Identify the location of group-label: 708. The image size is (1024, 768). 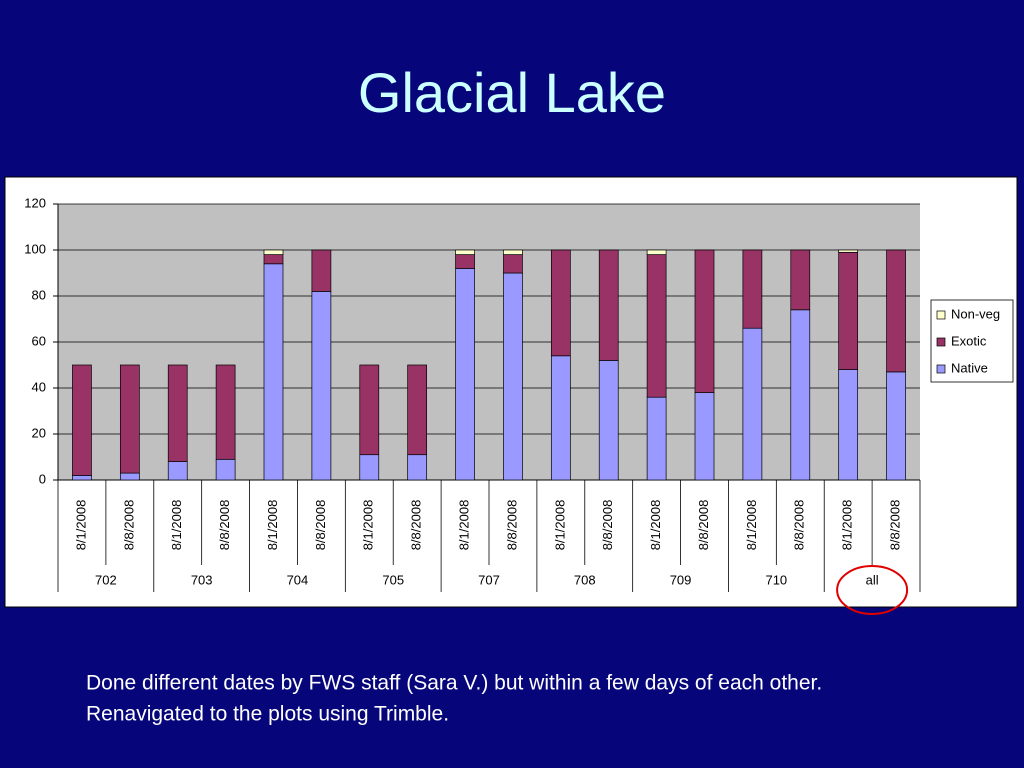
(585, 579).